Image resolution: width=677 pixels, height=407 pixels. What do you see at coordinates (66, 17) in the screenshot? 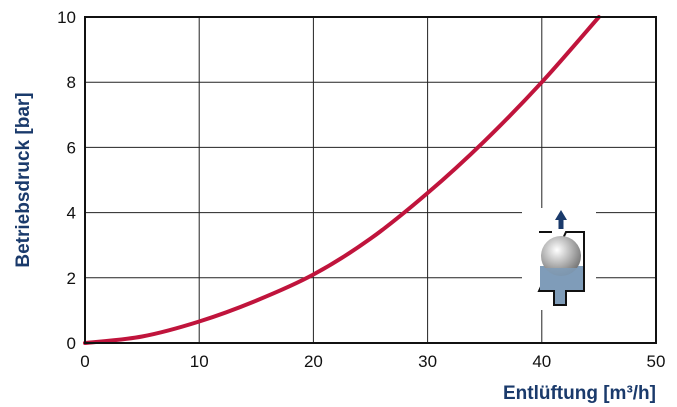
I see `y-tick-label: 10` at bounding box center [66, 17].